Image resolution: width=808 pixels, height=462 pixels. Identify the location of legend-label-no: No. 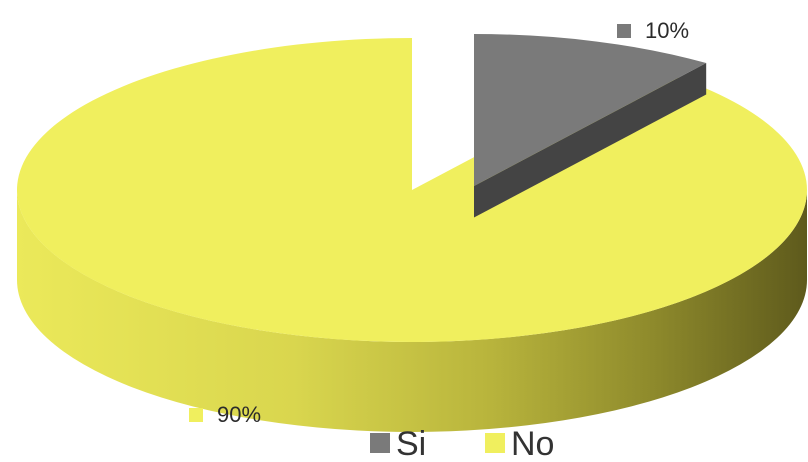
(532, 443).